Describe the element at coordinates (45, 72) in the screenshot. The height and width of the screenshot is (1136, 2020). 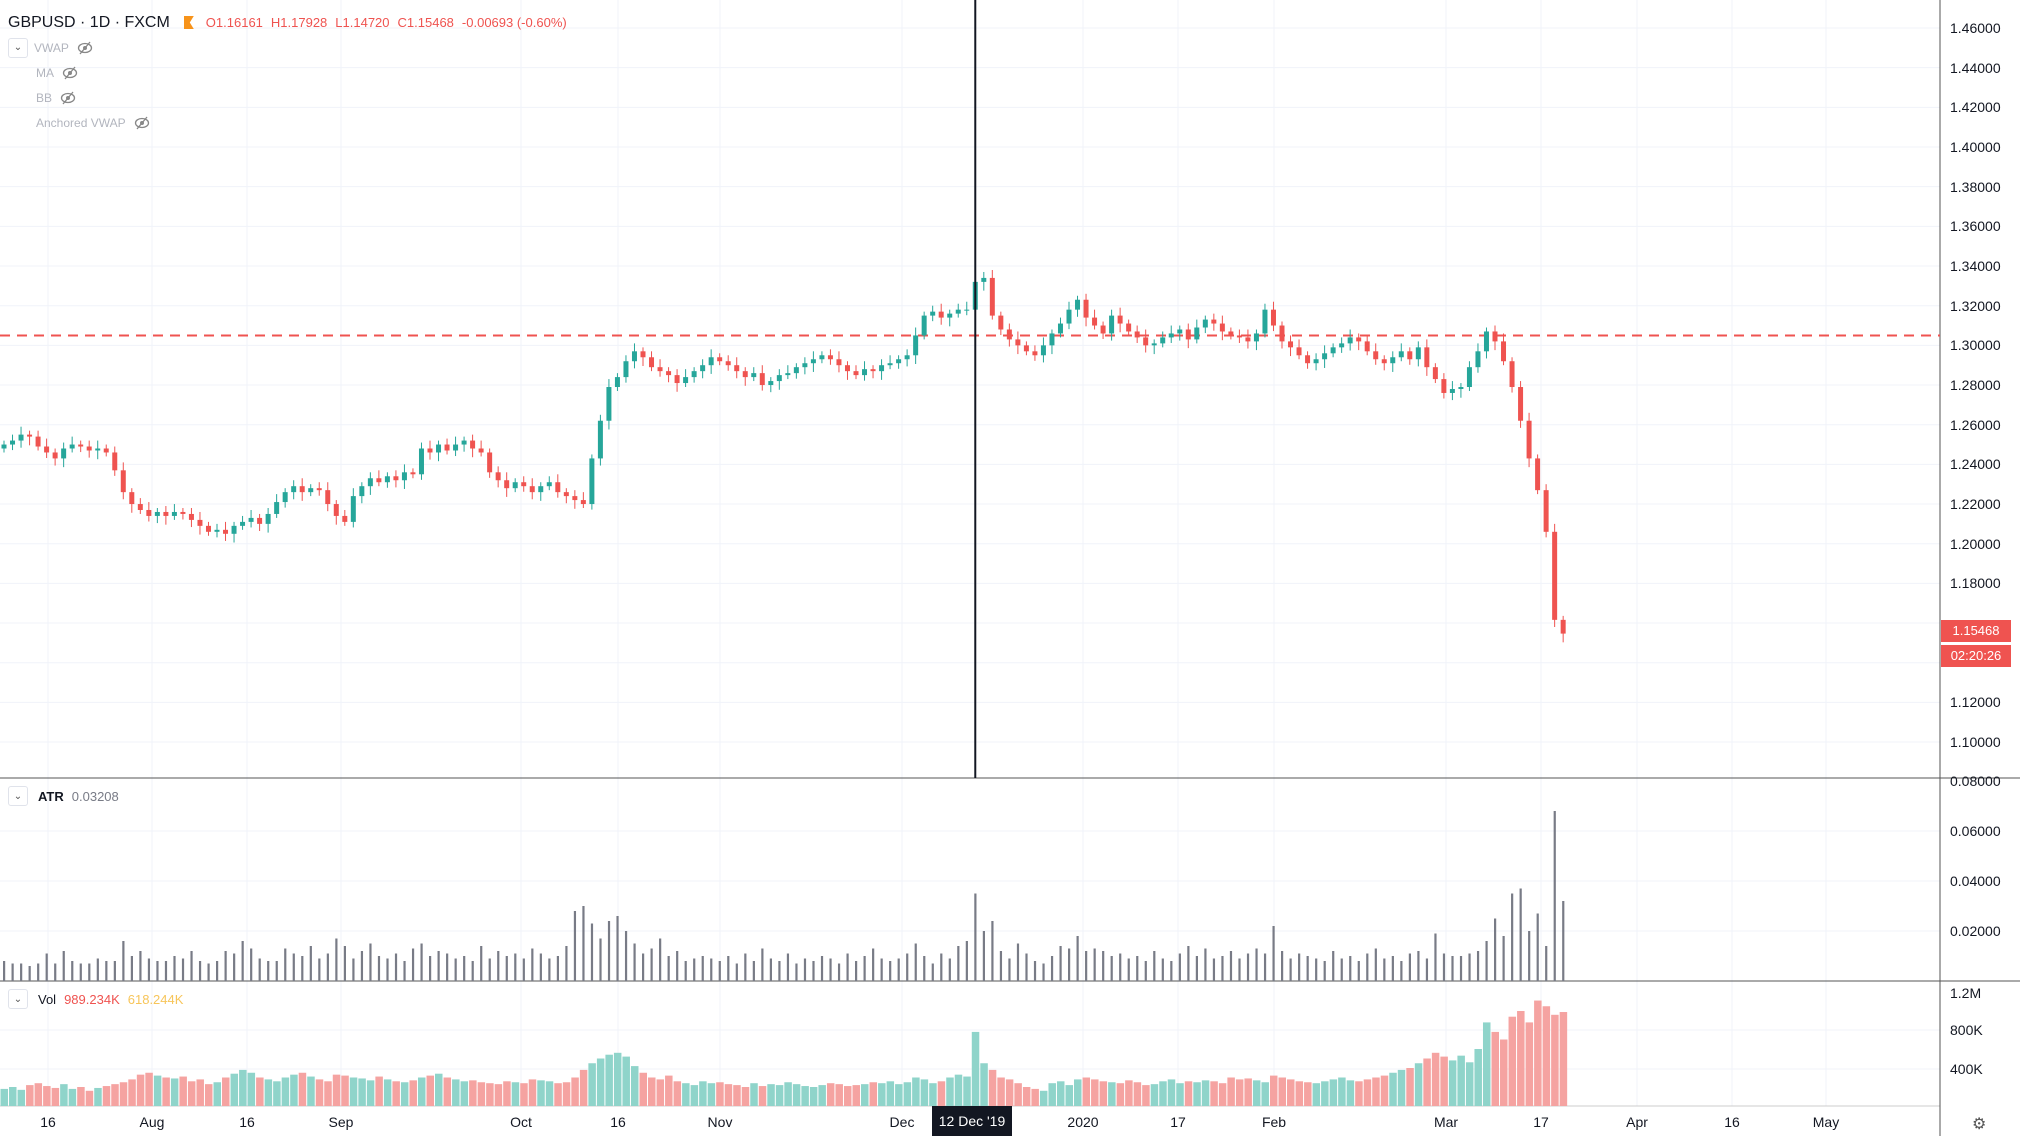
I see `indicator-label: MA` at that location.